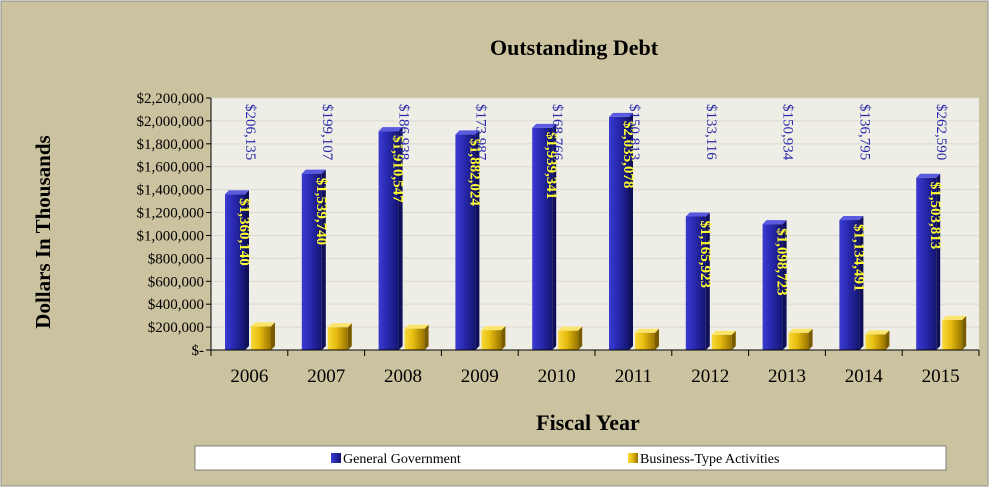  I want to click on x-axis-ticks: 2006 2007 2008 2009 2010 2011 2012 2013 2014 2015, so click(595, 368).